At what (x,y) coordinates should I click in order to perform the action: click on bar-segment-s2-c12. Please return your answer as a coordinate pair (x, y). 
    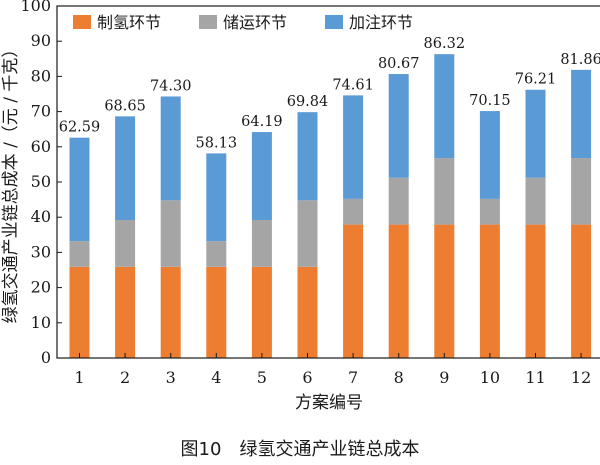
    Looking at the image, I should click on (581, 191).